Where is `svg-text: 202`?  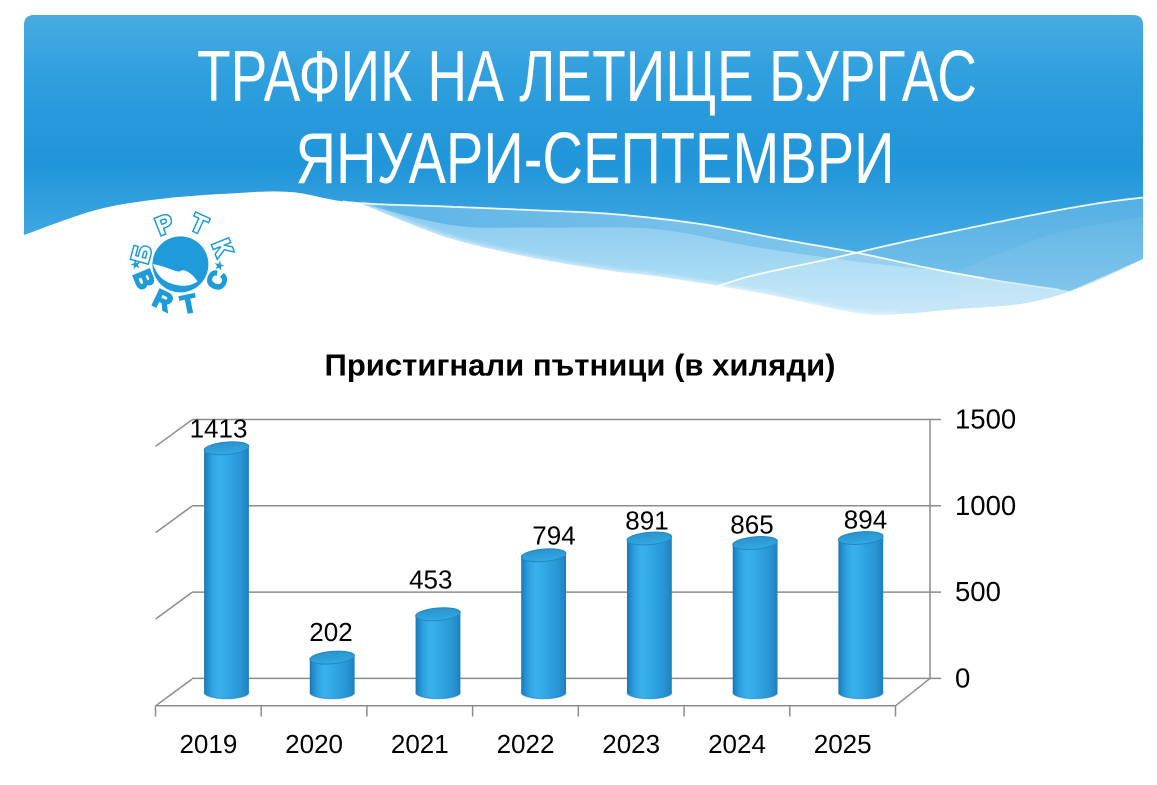
svg-text: 202 is located at coordinates (330, 632).